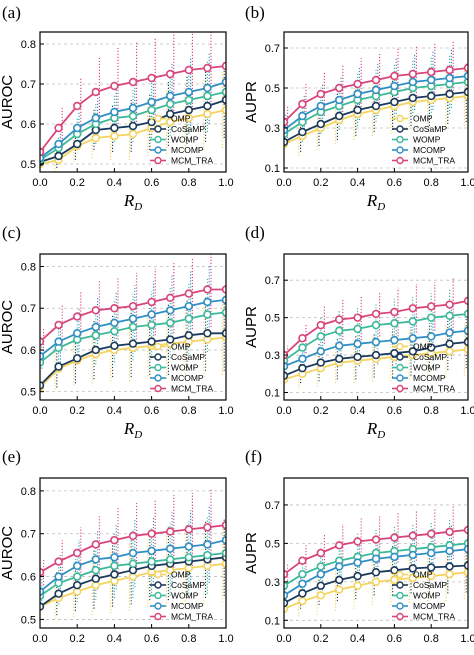 This screenshot has width=474, height=655. Describe the element at coordinates (11, 456) in the screenshot. I see `panel-letter: (e)` at that location.